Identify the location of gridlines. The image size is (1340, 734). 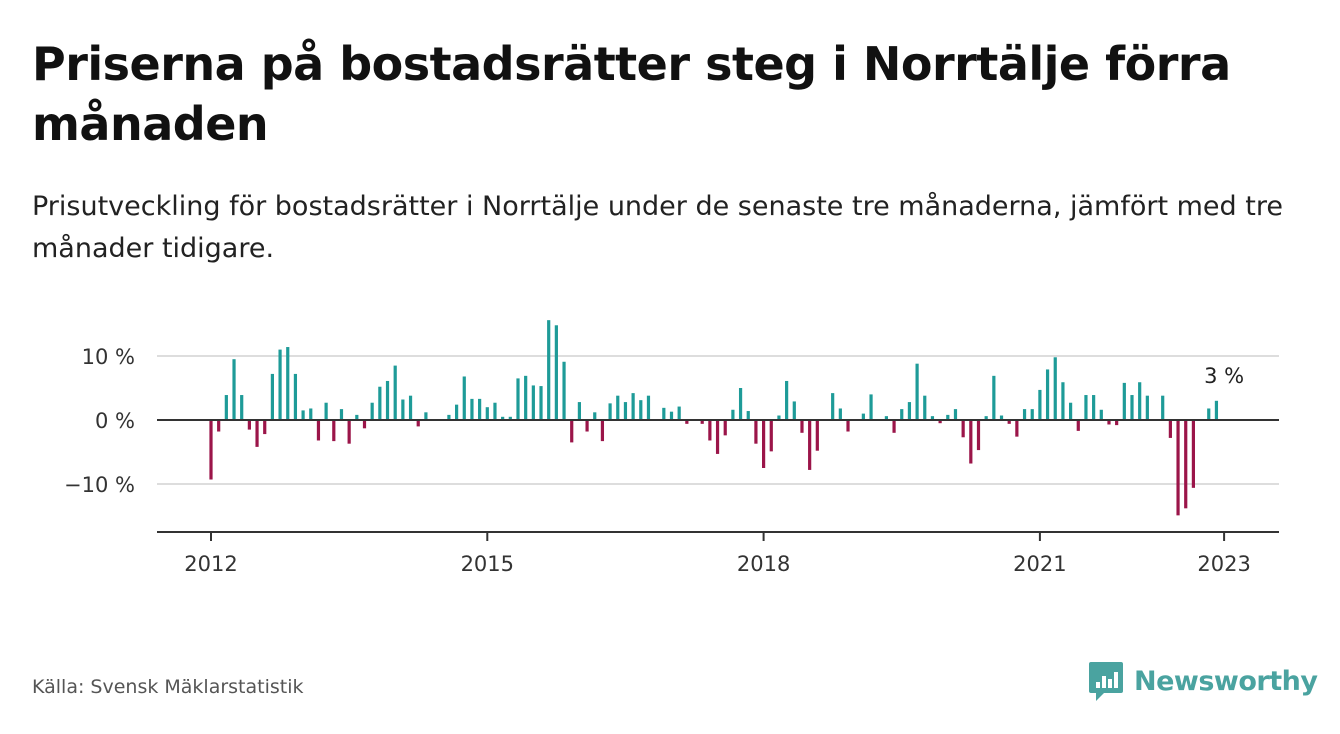
(718, 420).